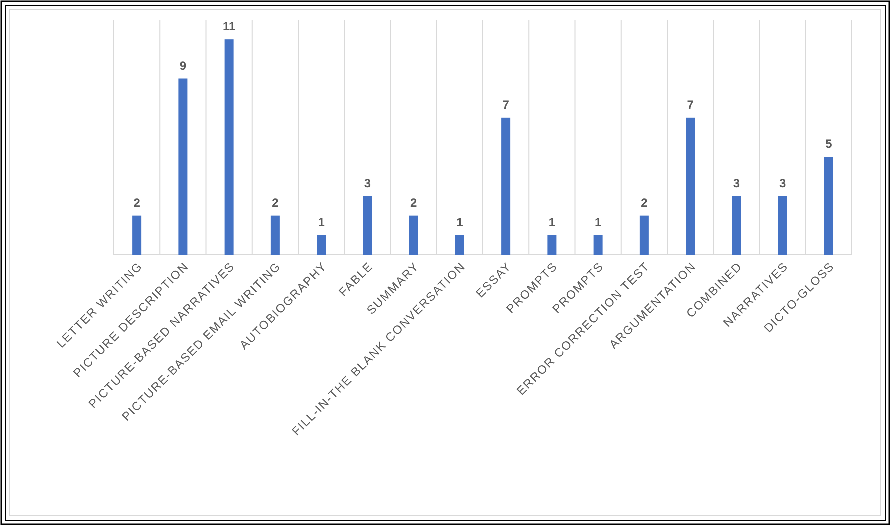 The width and height of the screenshot is (891, 526). I want to click on data-label: 5, so click(829, 144).